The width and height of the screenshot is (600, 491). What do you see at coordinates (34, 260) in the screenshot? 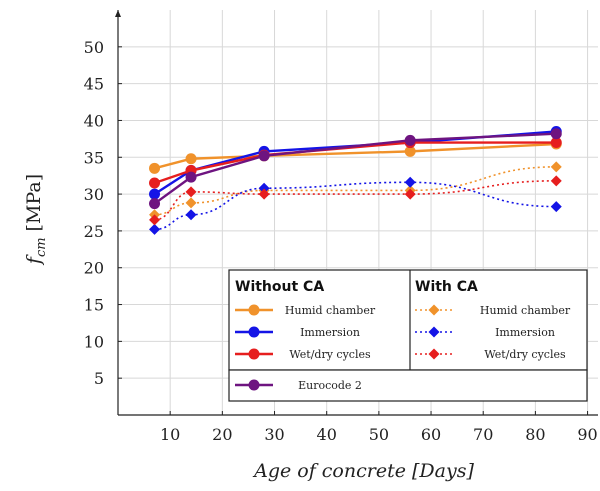
I see `y-axis-label-symbol: f` at bounding box center [34, 260].